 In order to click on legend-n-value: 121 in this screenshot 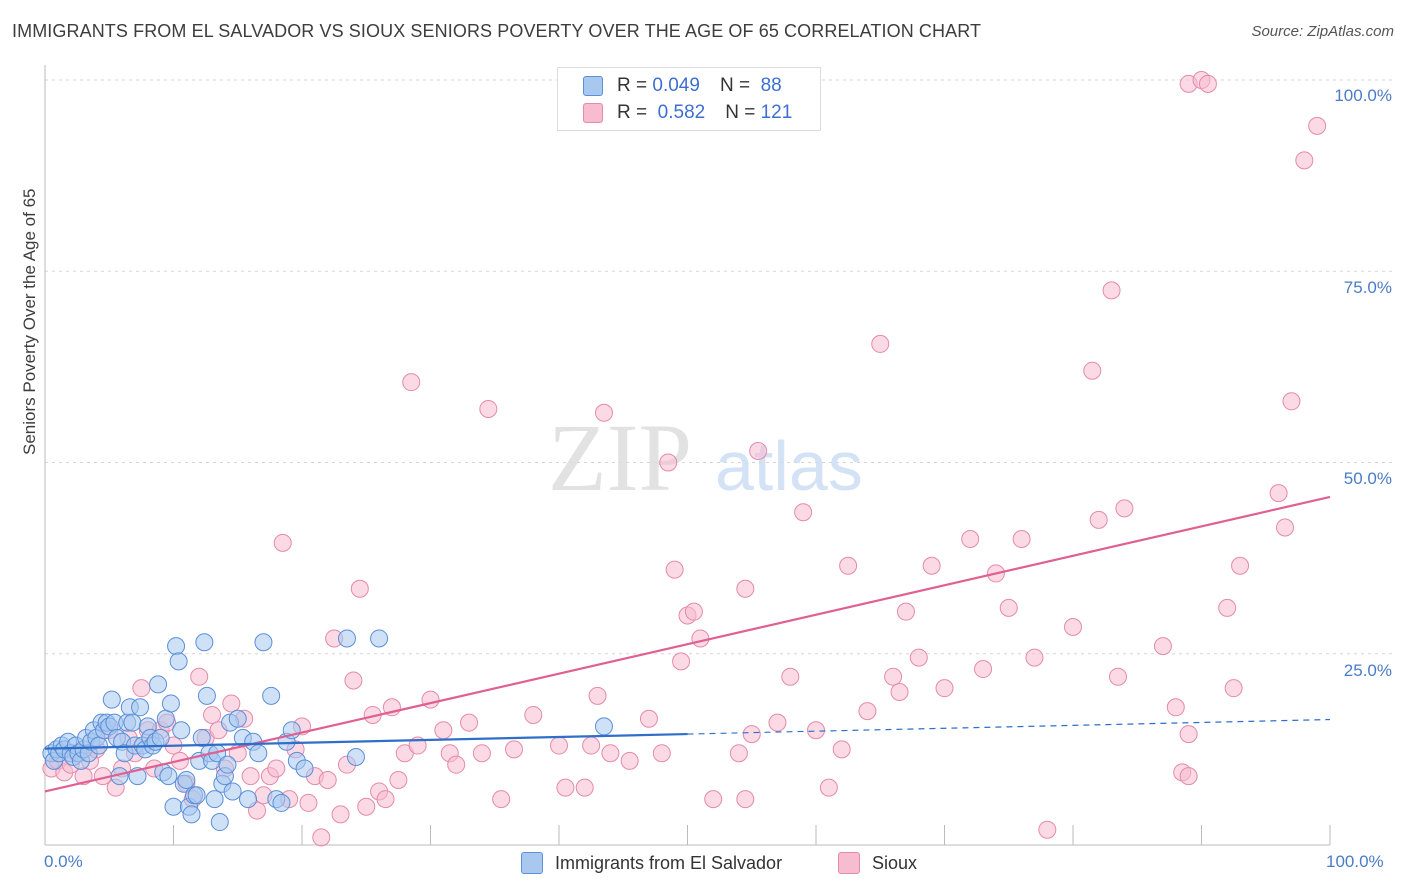, I will do `click(776, 112)`.